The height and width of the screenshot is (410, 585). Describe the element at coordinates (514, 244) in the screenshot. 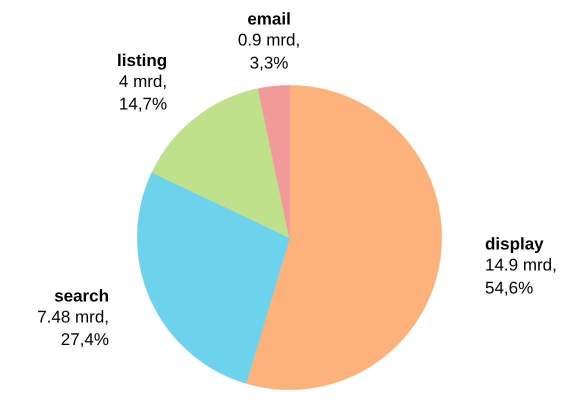

I see `slice-label: display` at that location.